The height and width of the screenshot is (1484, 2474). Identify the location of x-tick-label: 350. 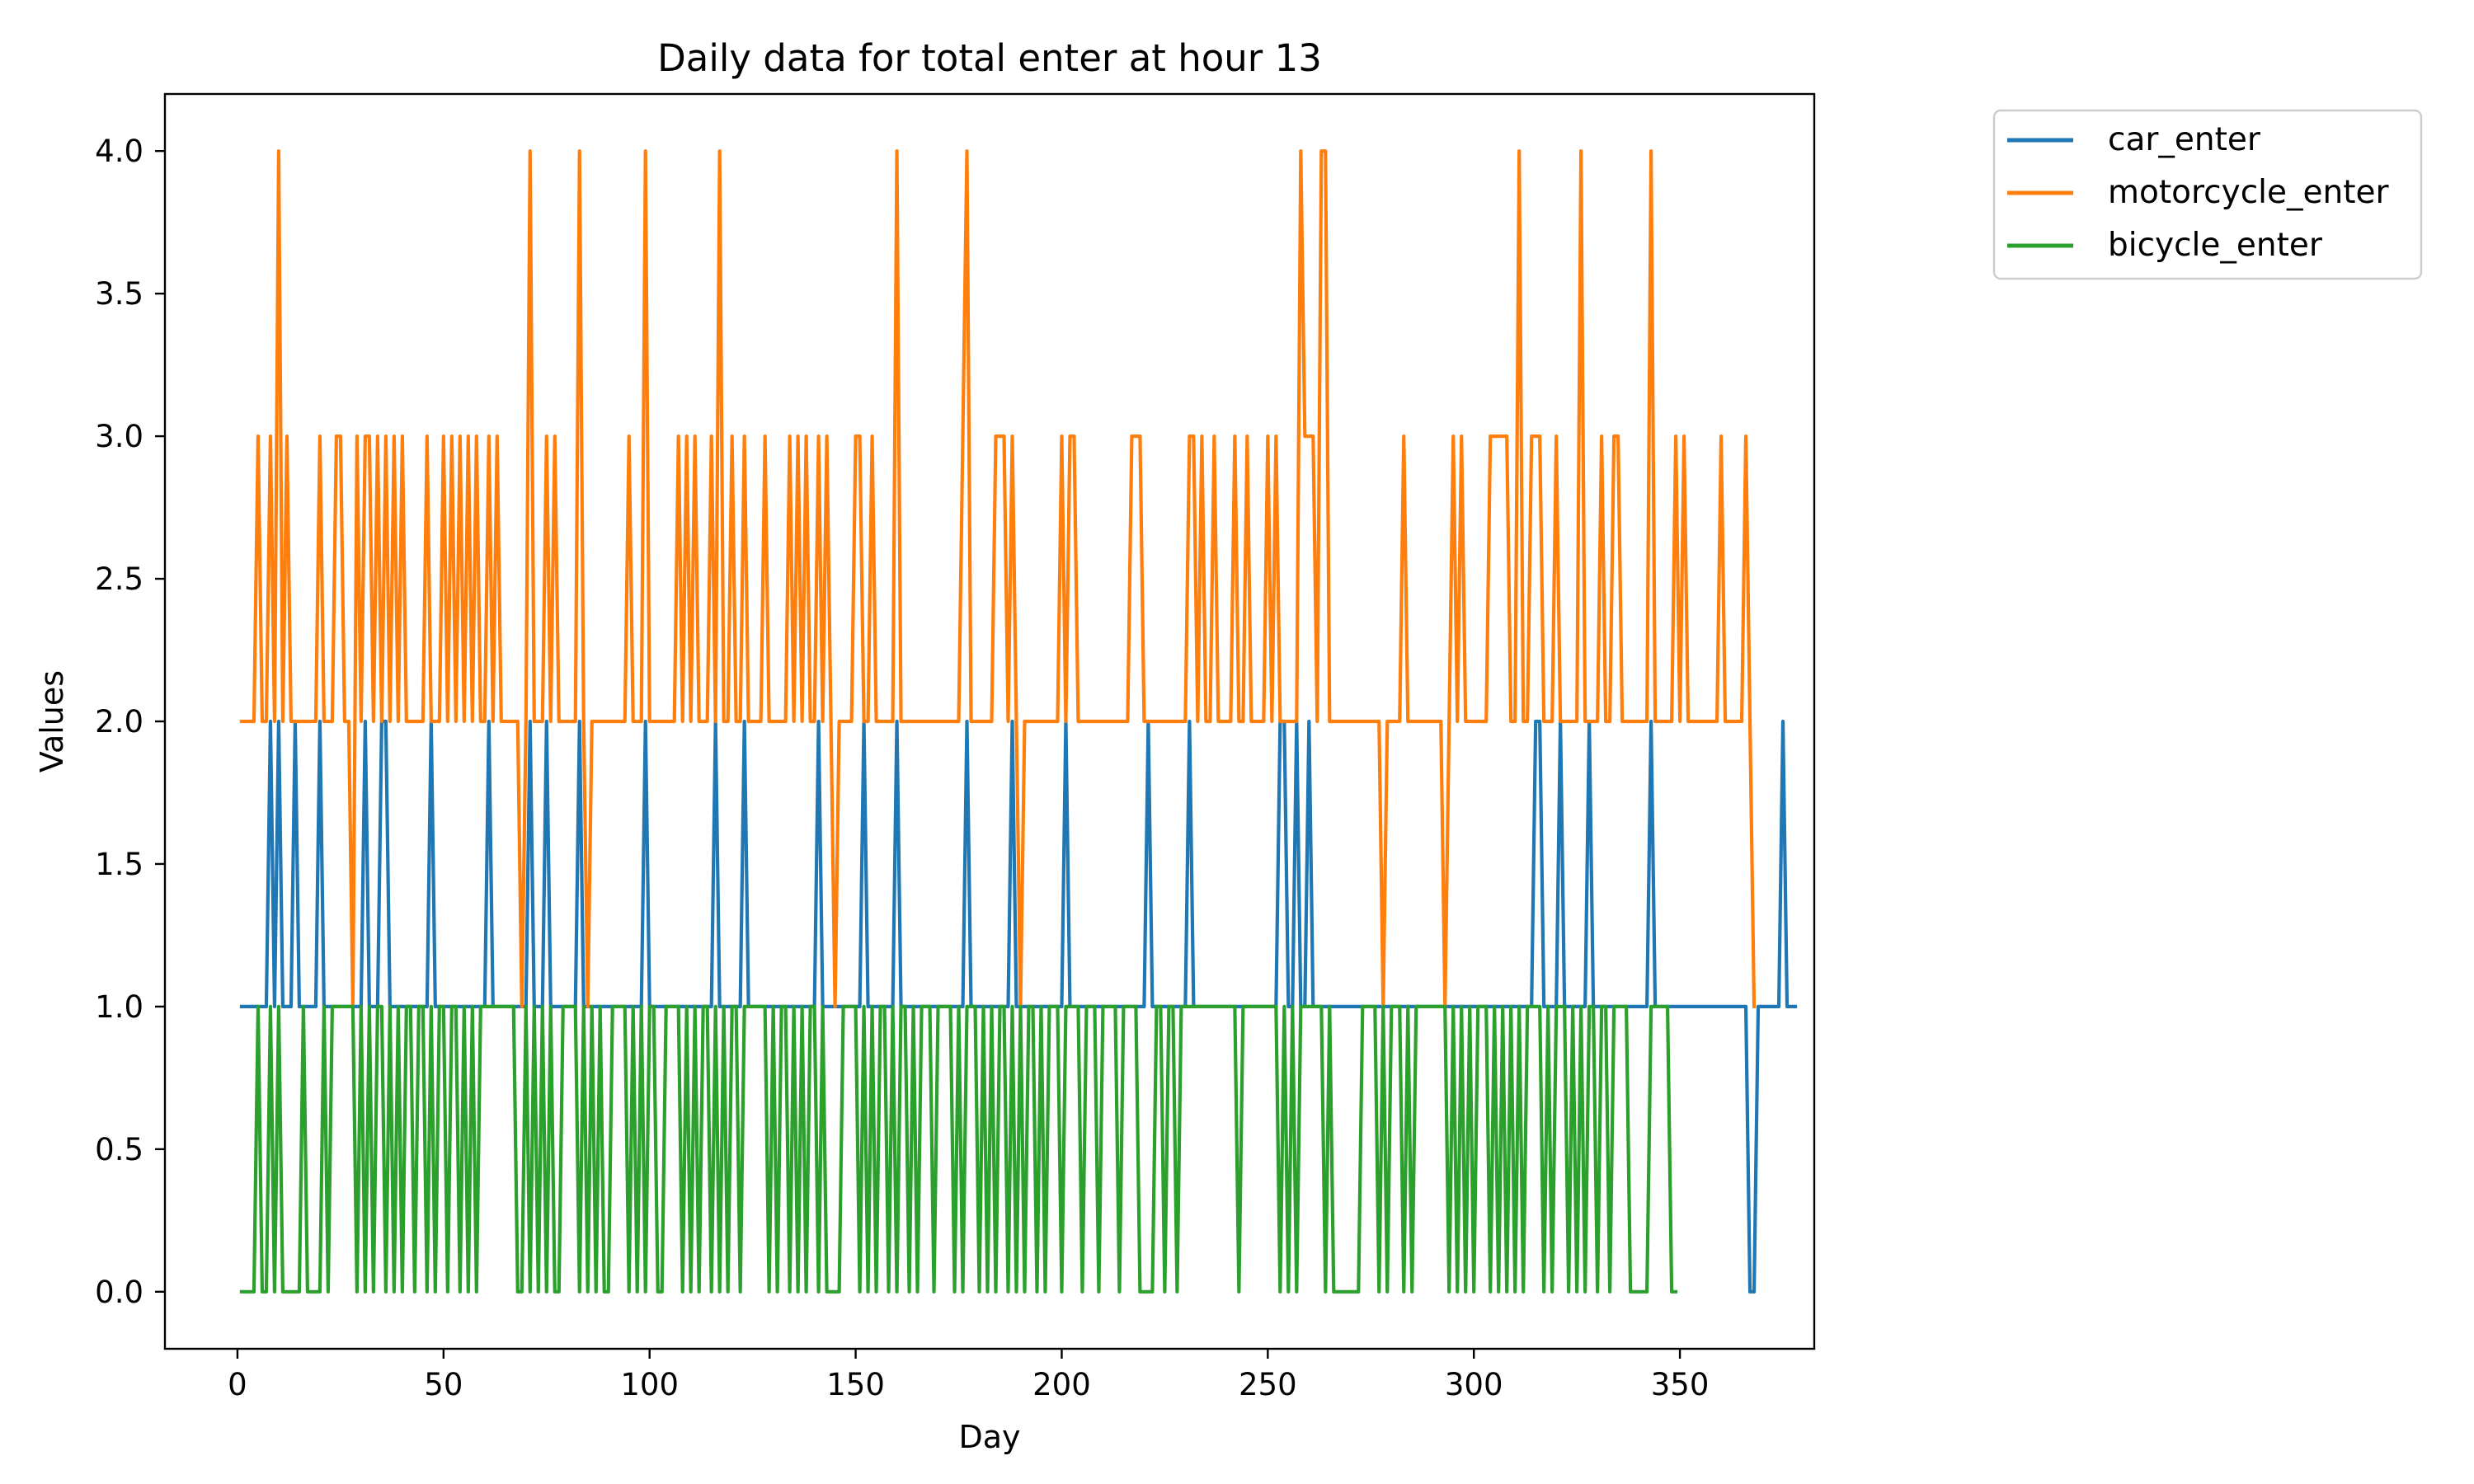
(1680, 1384).